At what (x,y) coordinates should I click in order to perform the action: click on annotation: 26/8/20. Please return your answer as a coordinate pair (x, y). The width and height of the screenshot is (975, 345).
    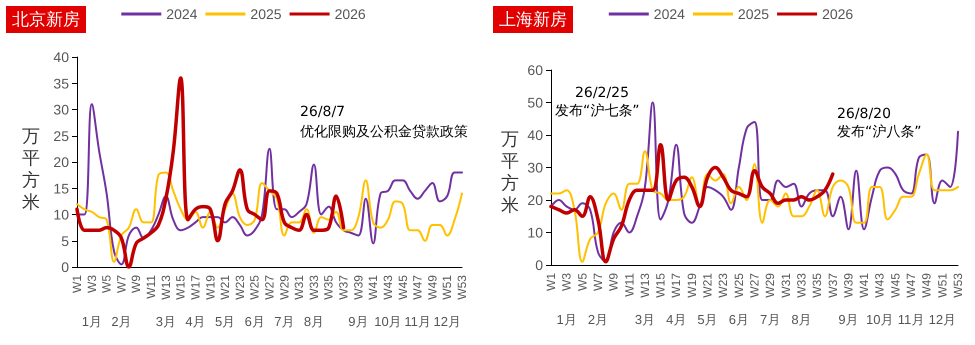
    Looking at the image, I should click on (863, 114).